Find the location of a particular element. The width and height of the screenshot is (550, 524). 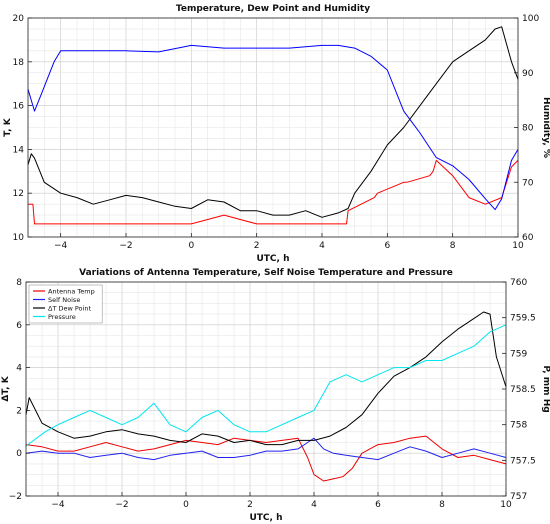

y-right-tick-label: 60 is located at coordinates (528, 238).